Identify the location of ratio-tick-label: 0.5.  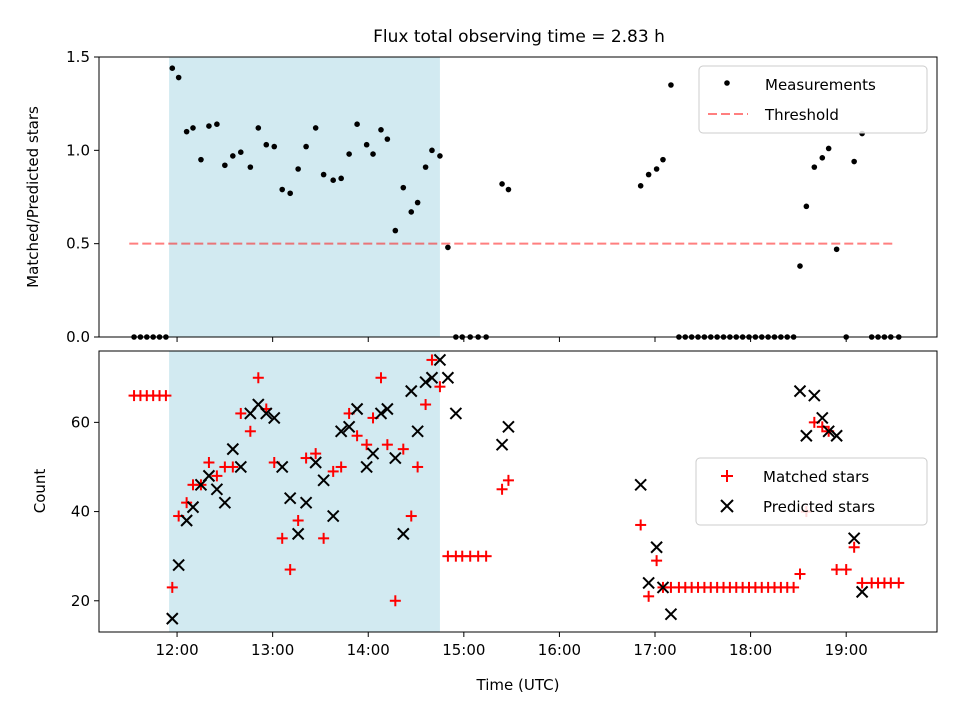
(78, 244).